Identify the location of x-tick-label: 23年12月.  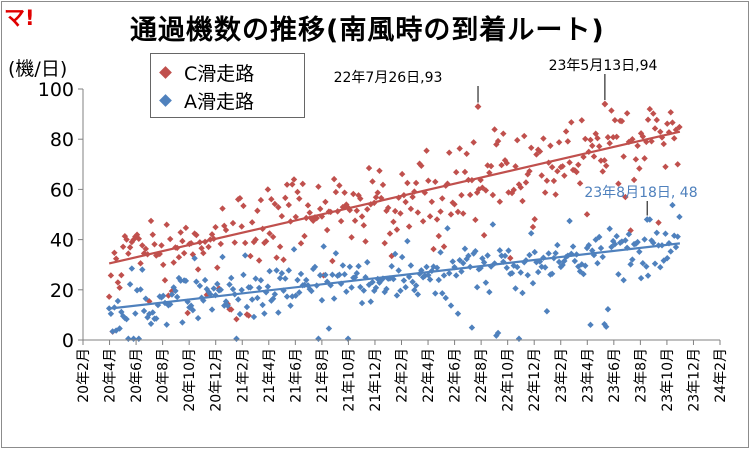
(694, 380).